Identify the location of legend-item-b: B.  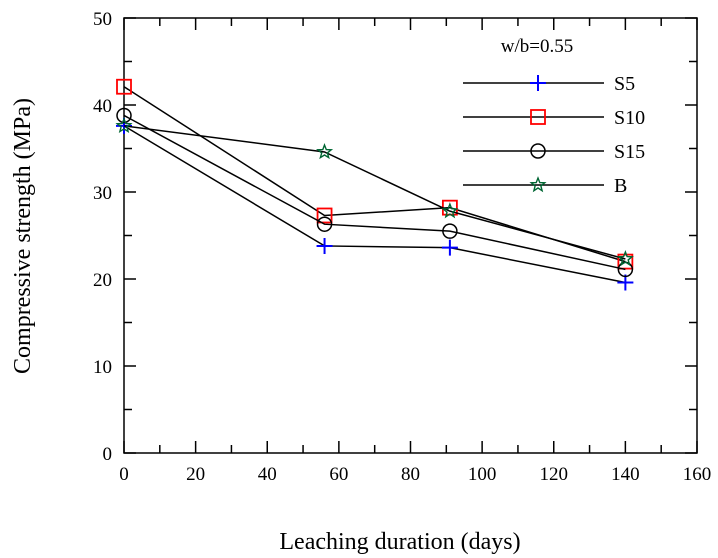
(545, 186).